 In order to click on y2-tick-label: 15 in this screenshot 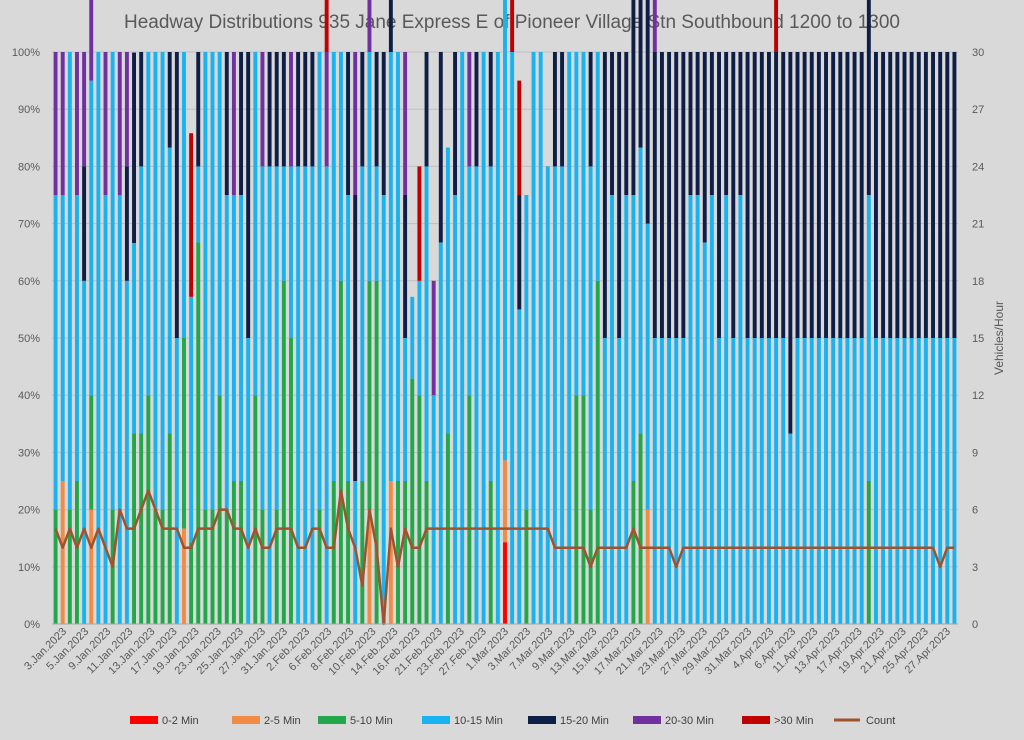, I will do `click(978, 339)`.